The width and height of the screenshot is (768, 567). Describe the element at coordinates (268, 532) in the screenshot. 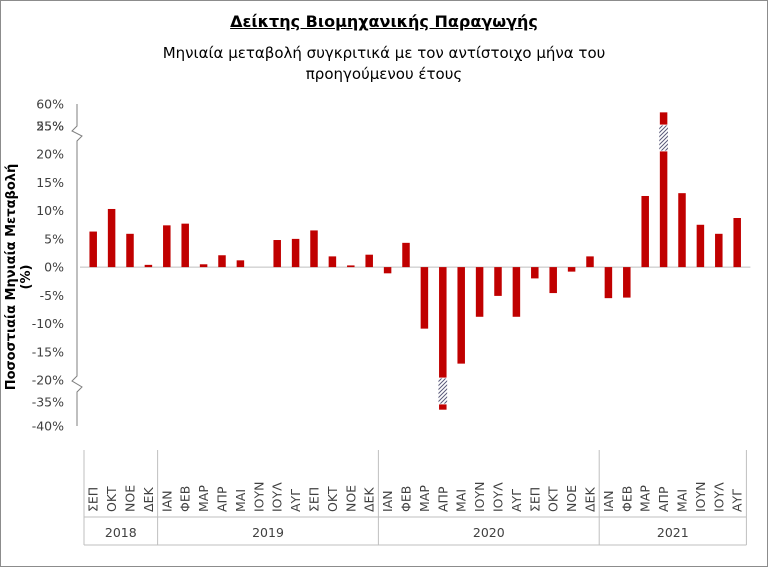

I see `year-label: 2019` at that location.